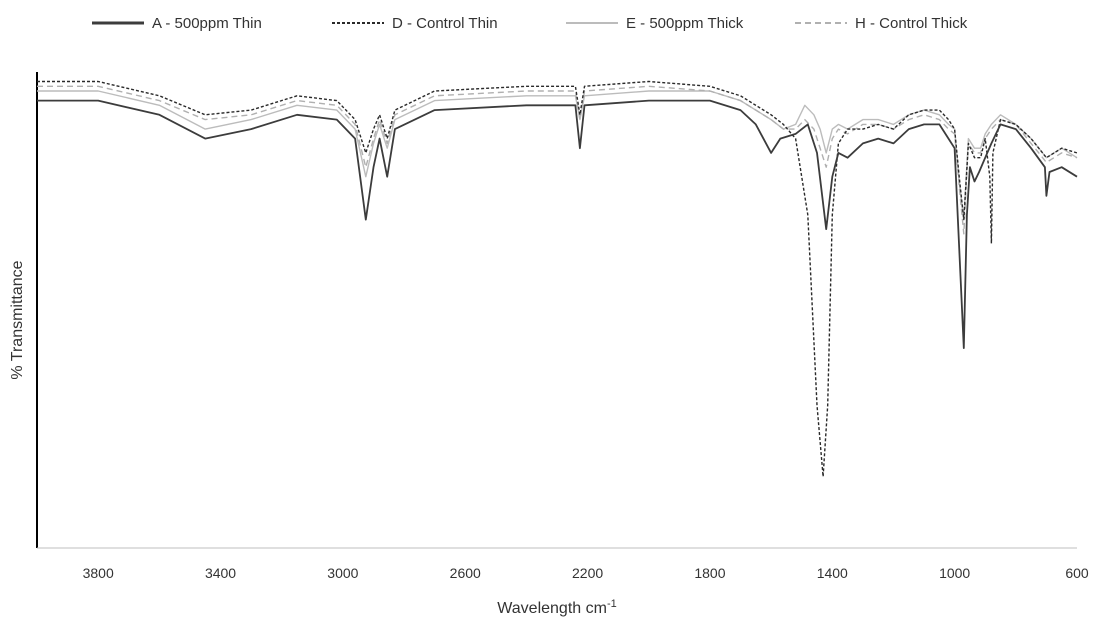 This screenshot has height=620, width=1093. I want to click on x-tick-label: 3000, so click(342, 573).